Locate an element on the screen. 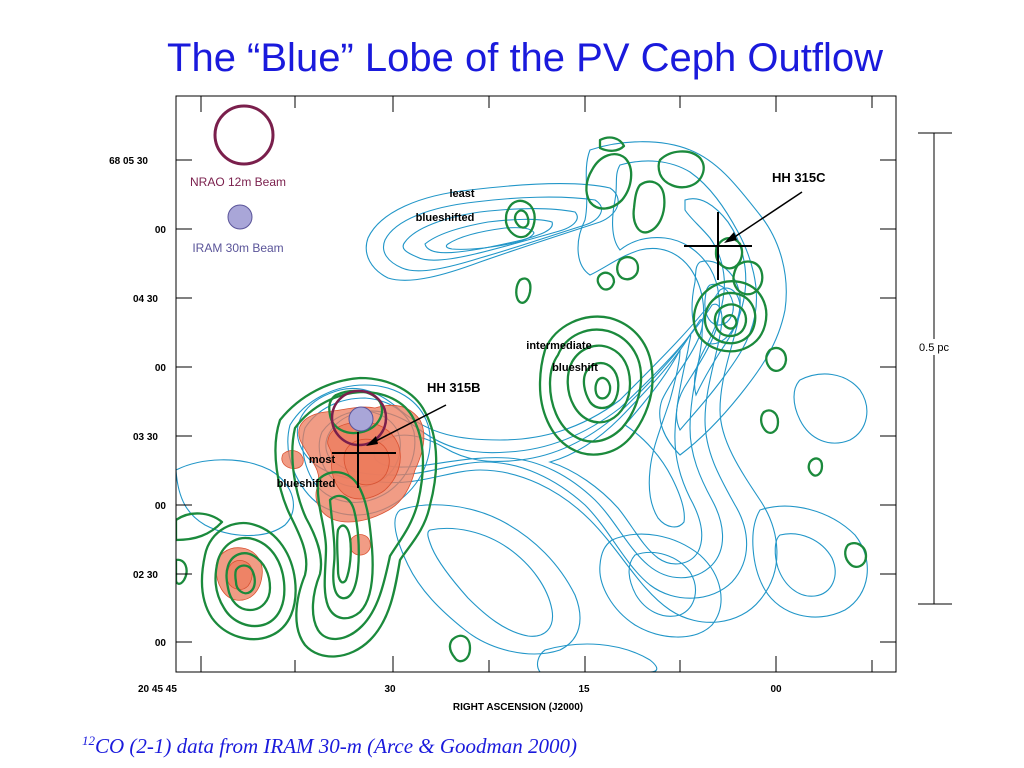 The width and height of the screenshot is (1024, 768). scale-bar-label: 0.5 pc is located at coordinates (934, 348).